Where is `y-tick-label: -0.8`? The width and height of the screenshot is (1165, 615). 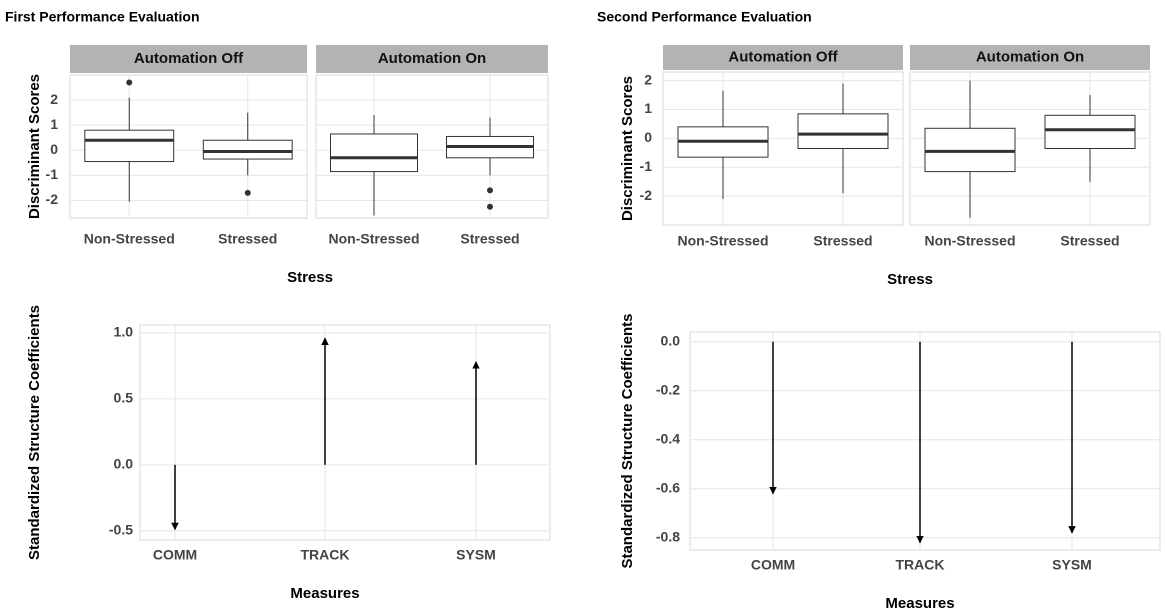 y-tick-label: -0.8 is located at coordinates (668, 536).